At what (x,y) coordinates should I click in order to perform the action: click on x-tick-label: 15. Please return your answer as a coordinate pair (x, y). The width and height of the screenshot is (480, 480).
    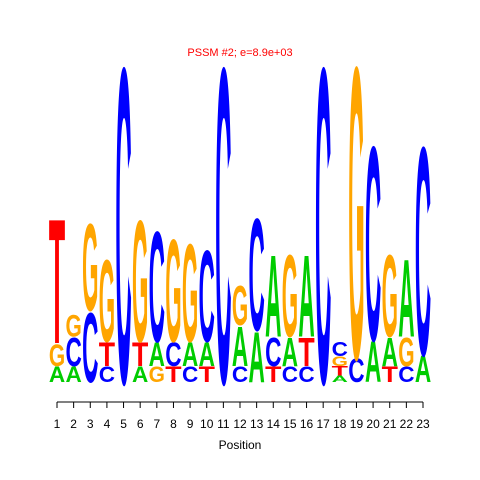
    Looking at the image, I should click on (290, 424).